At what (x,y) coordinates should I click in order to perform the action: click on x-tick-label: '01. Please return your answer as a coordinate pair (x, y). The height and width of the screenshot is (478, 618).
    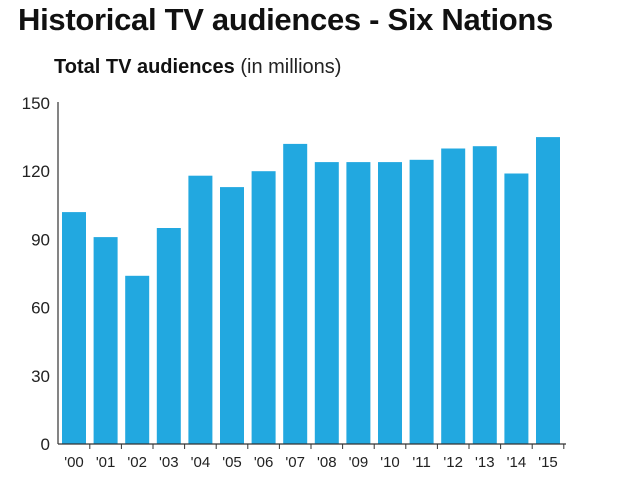
    Looking at the image, I should click on (106, 462).